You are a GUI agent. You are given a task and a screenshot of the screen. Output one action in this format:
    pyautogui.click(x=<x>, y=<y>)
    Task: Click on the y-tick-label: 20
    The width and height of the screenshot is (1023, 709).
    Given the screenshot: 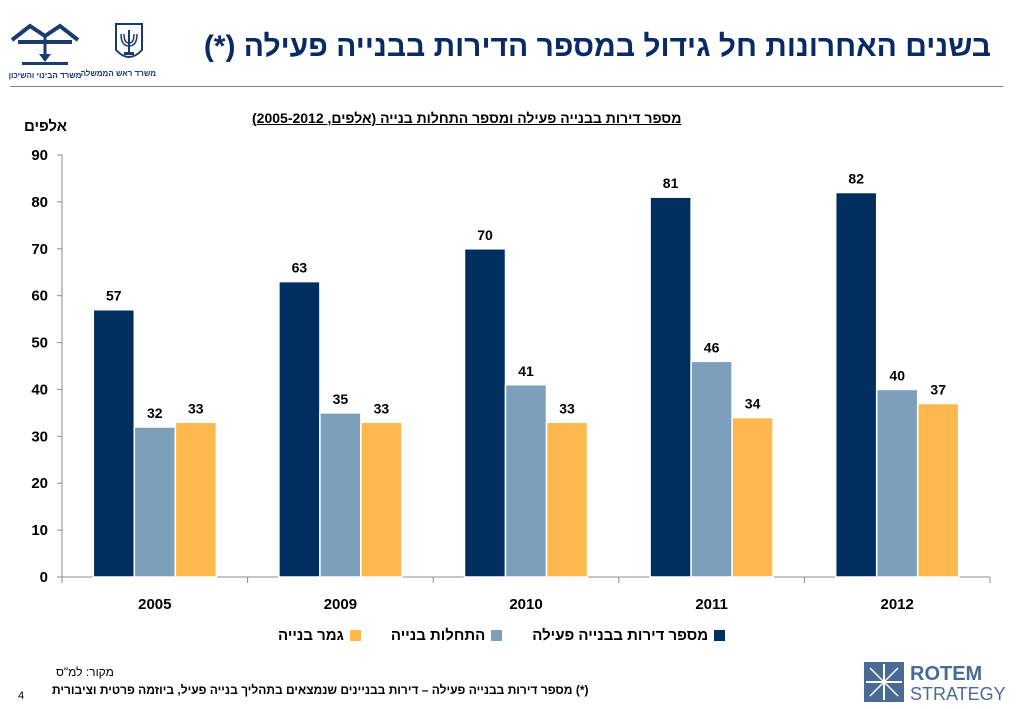 What is the action you would take?
    pyautogui.click(x=39, y=483)
    